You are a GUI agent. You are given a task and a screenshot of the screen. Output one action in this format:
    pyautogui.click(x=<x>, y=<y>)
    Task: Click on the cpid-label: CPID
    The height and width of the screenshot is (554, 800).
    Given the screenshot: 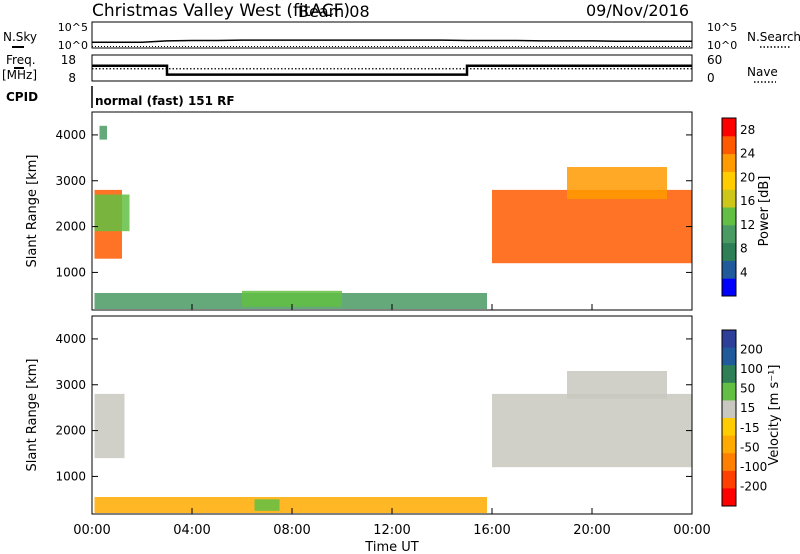 What is the action you would take?
    pyautogui.click(x=22, y=97)
    